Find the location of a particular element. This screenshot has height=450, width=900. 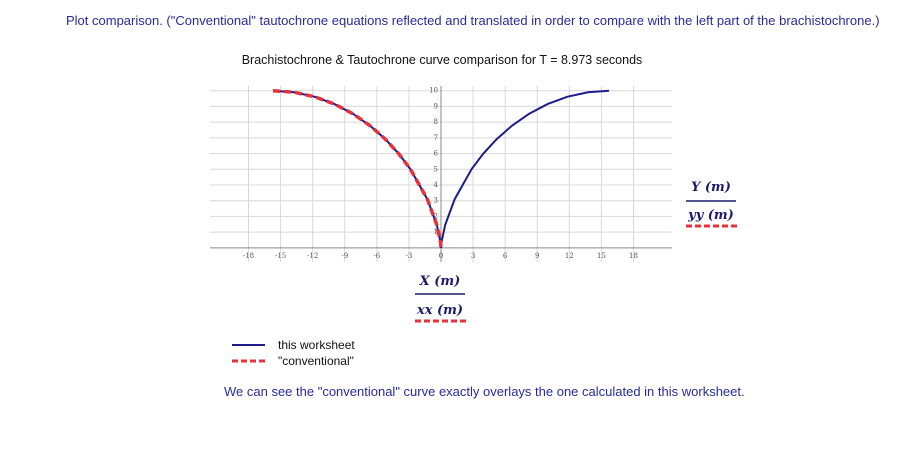

legend-label: this worksheet is located at coordinates (316, 345).